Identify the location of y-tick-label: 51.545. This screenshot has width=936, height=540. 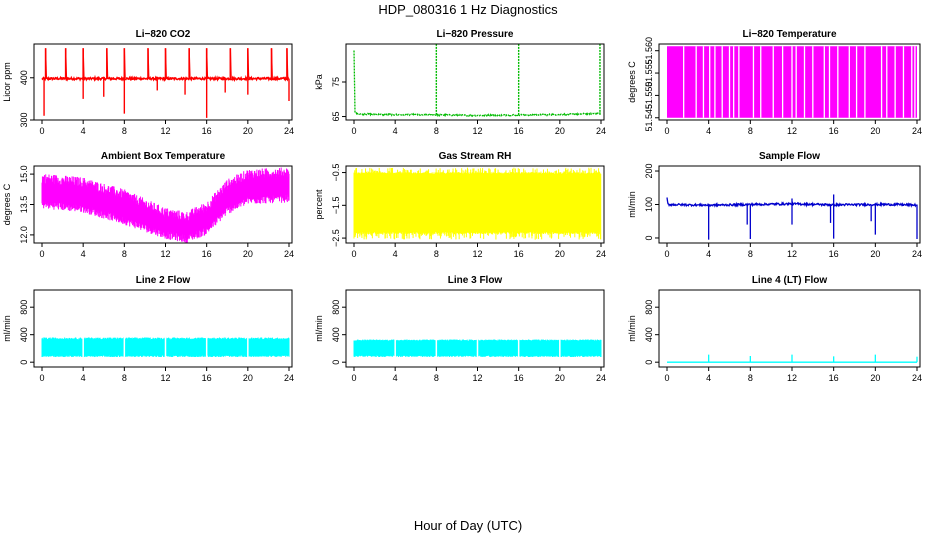
(649, 118).